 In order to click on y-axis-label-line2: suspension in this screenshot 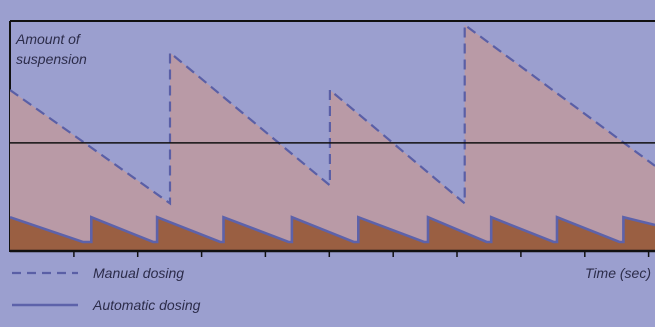, I will do `click(51, 59)`.